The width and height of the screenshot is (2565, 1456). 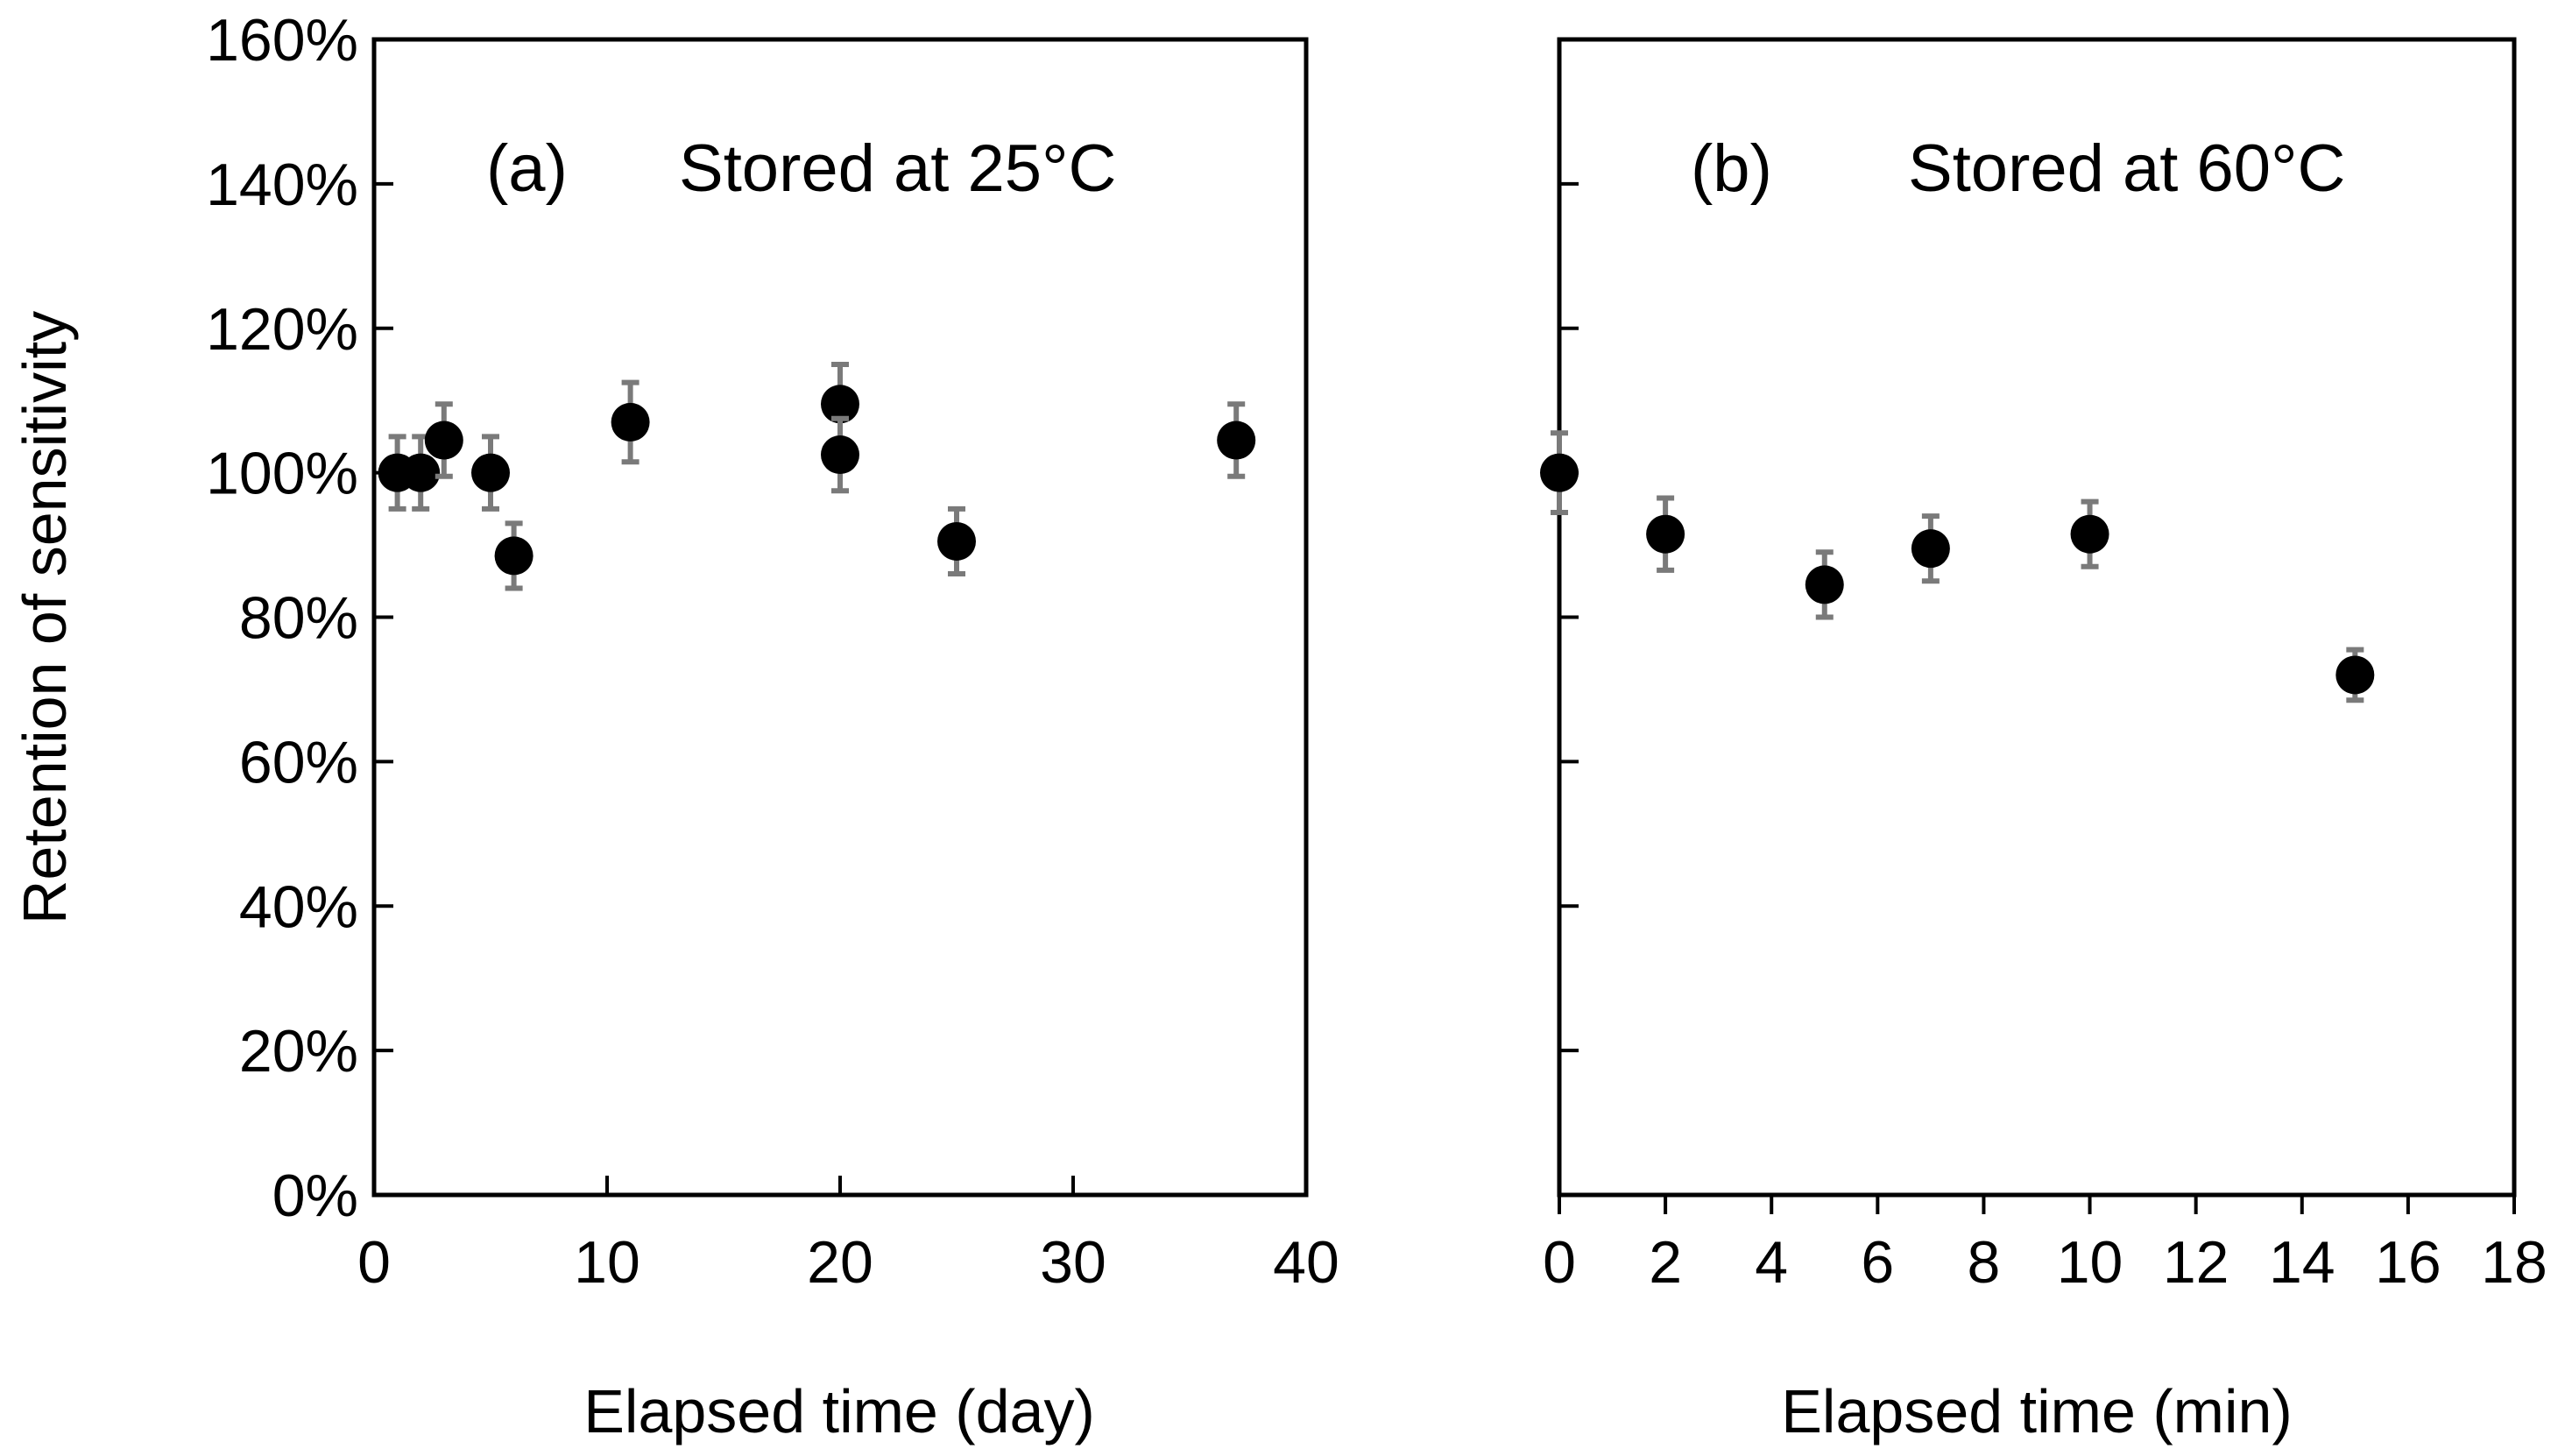 What do you see at coordinates (282, 185) in the screenshot?
I see `panel-a-y-tick-label: 140%` at bounding box center [282, 185].